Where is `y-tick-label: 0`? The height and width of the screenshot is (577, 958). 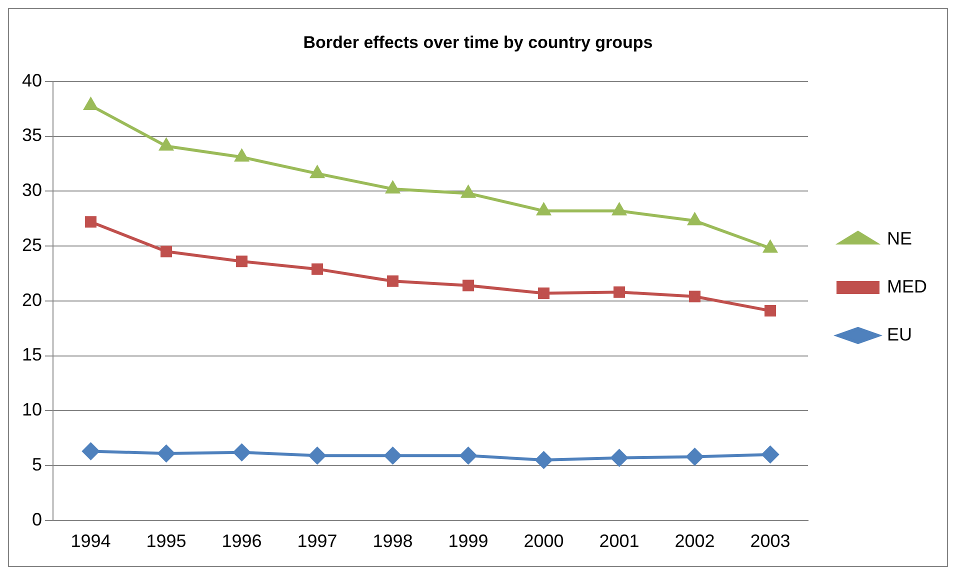 y-tick-label: 0 is located at coordinates (37, 519).